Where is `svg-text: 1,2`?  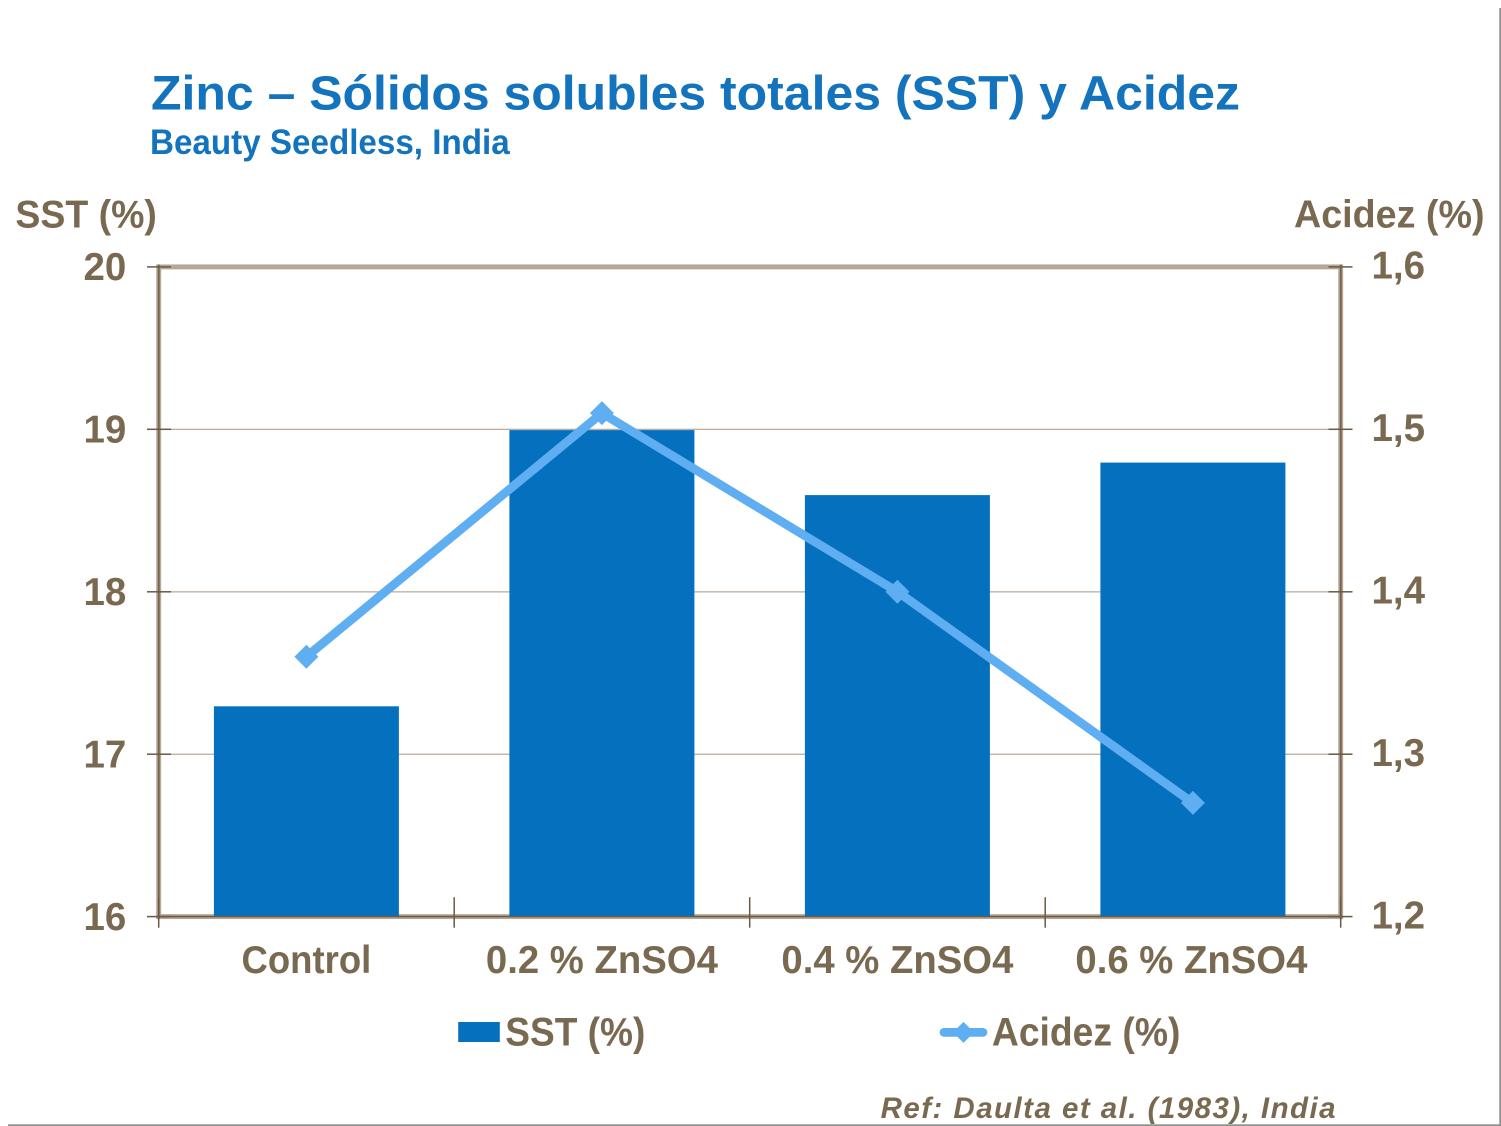 svg-text: 1,2 is located at coordinates (1399, 915).